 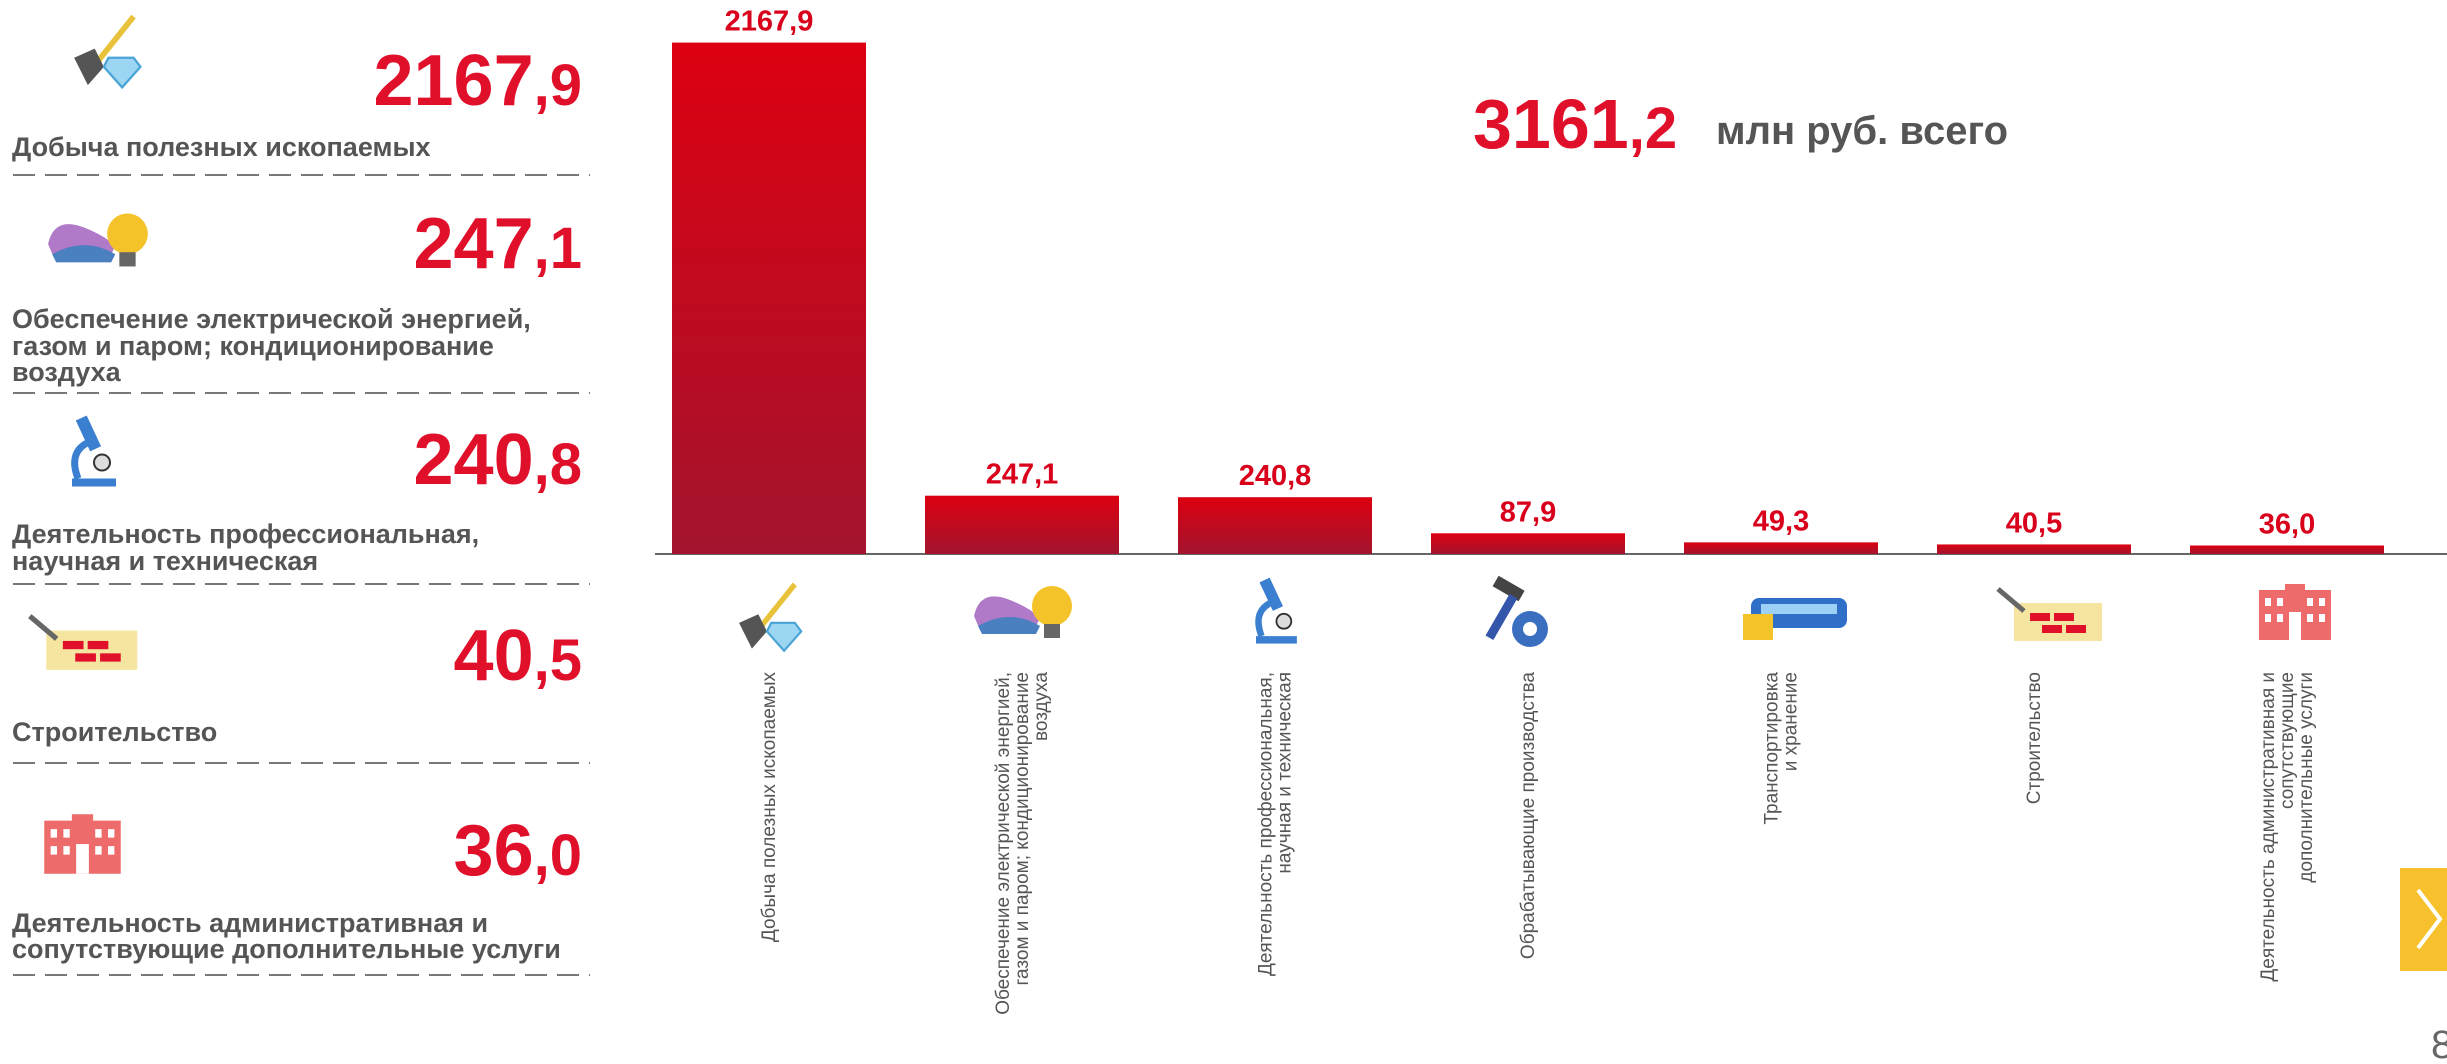 I want to click on panel-value: 2167,9, so click(x=477, y=81).